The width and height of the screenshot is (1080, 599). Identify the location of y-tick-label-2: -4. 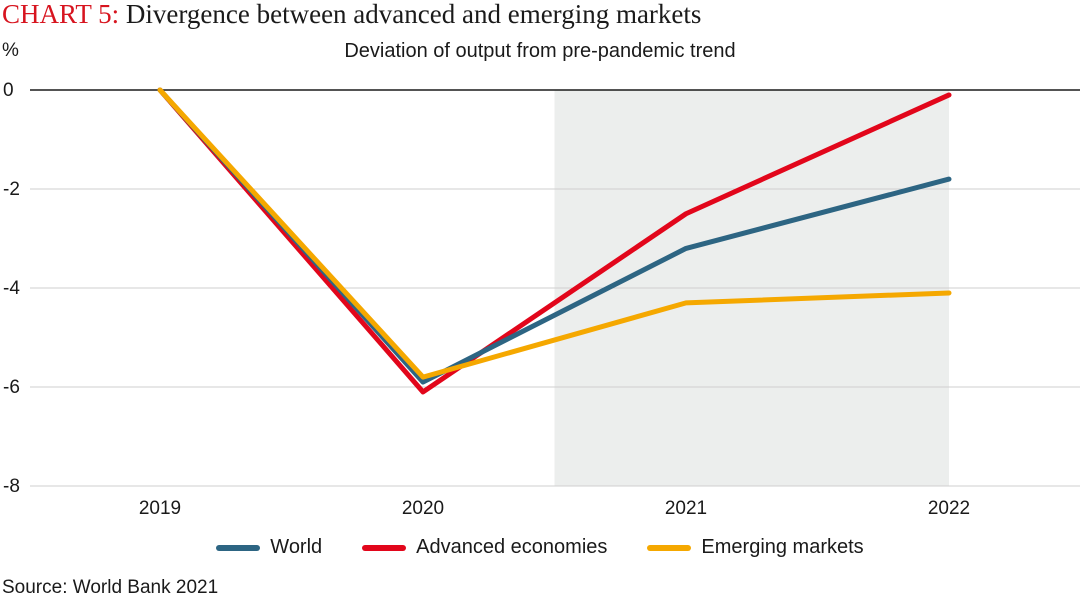
(11, 288).